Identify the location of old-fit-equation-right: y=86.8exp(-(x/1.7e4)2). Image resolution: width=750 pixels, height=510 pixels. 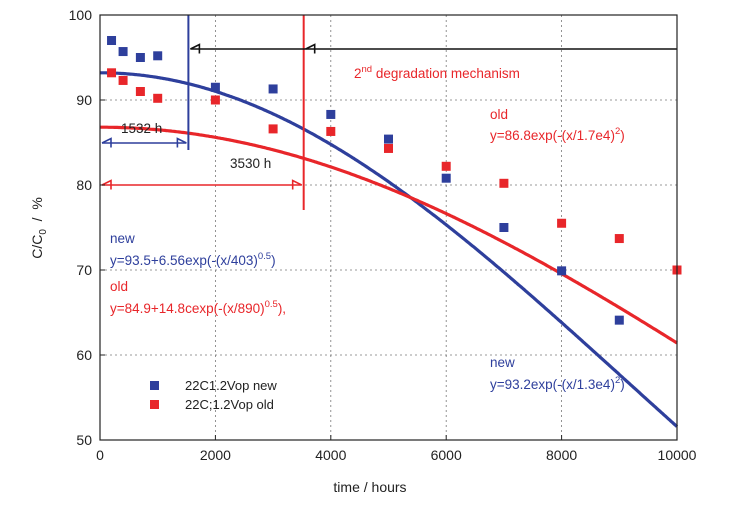
(557, 134).